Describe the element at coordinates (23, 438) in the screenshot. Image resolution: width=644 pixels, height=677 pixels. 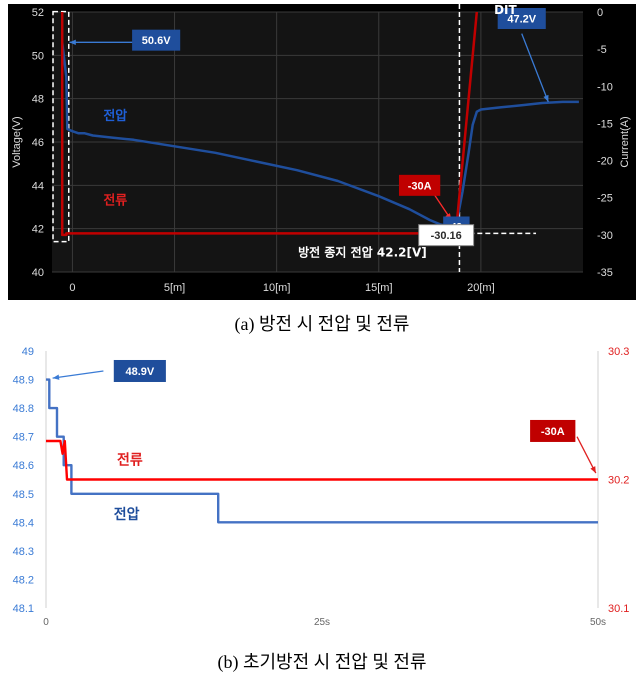
I see `y-left-tick-label: 48.7` at that location.